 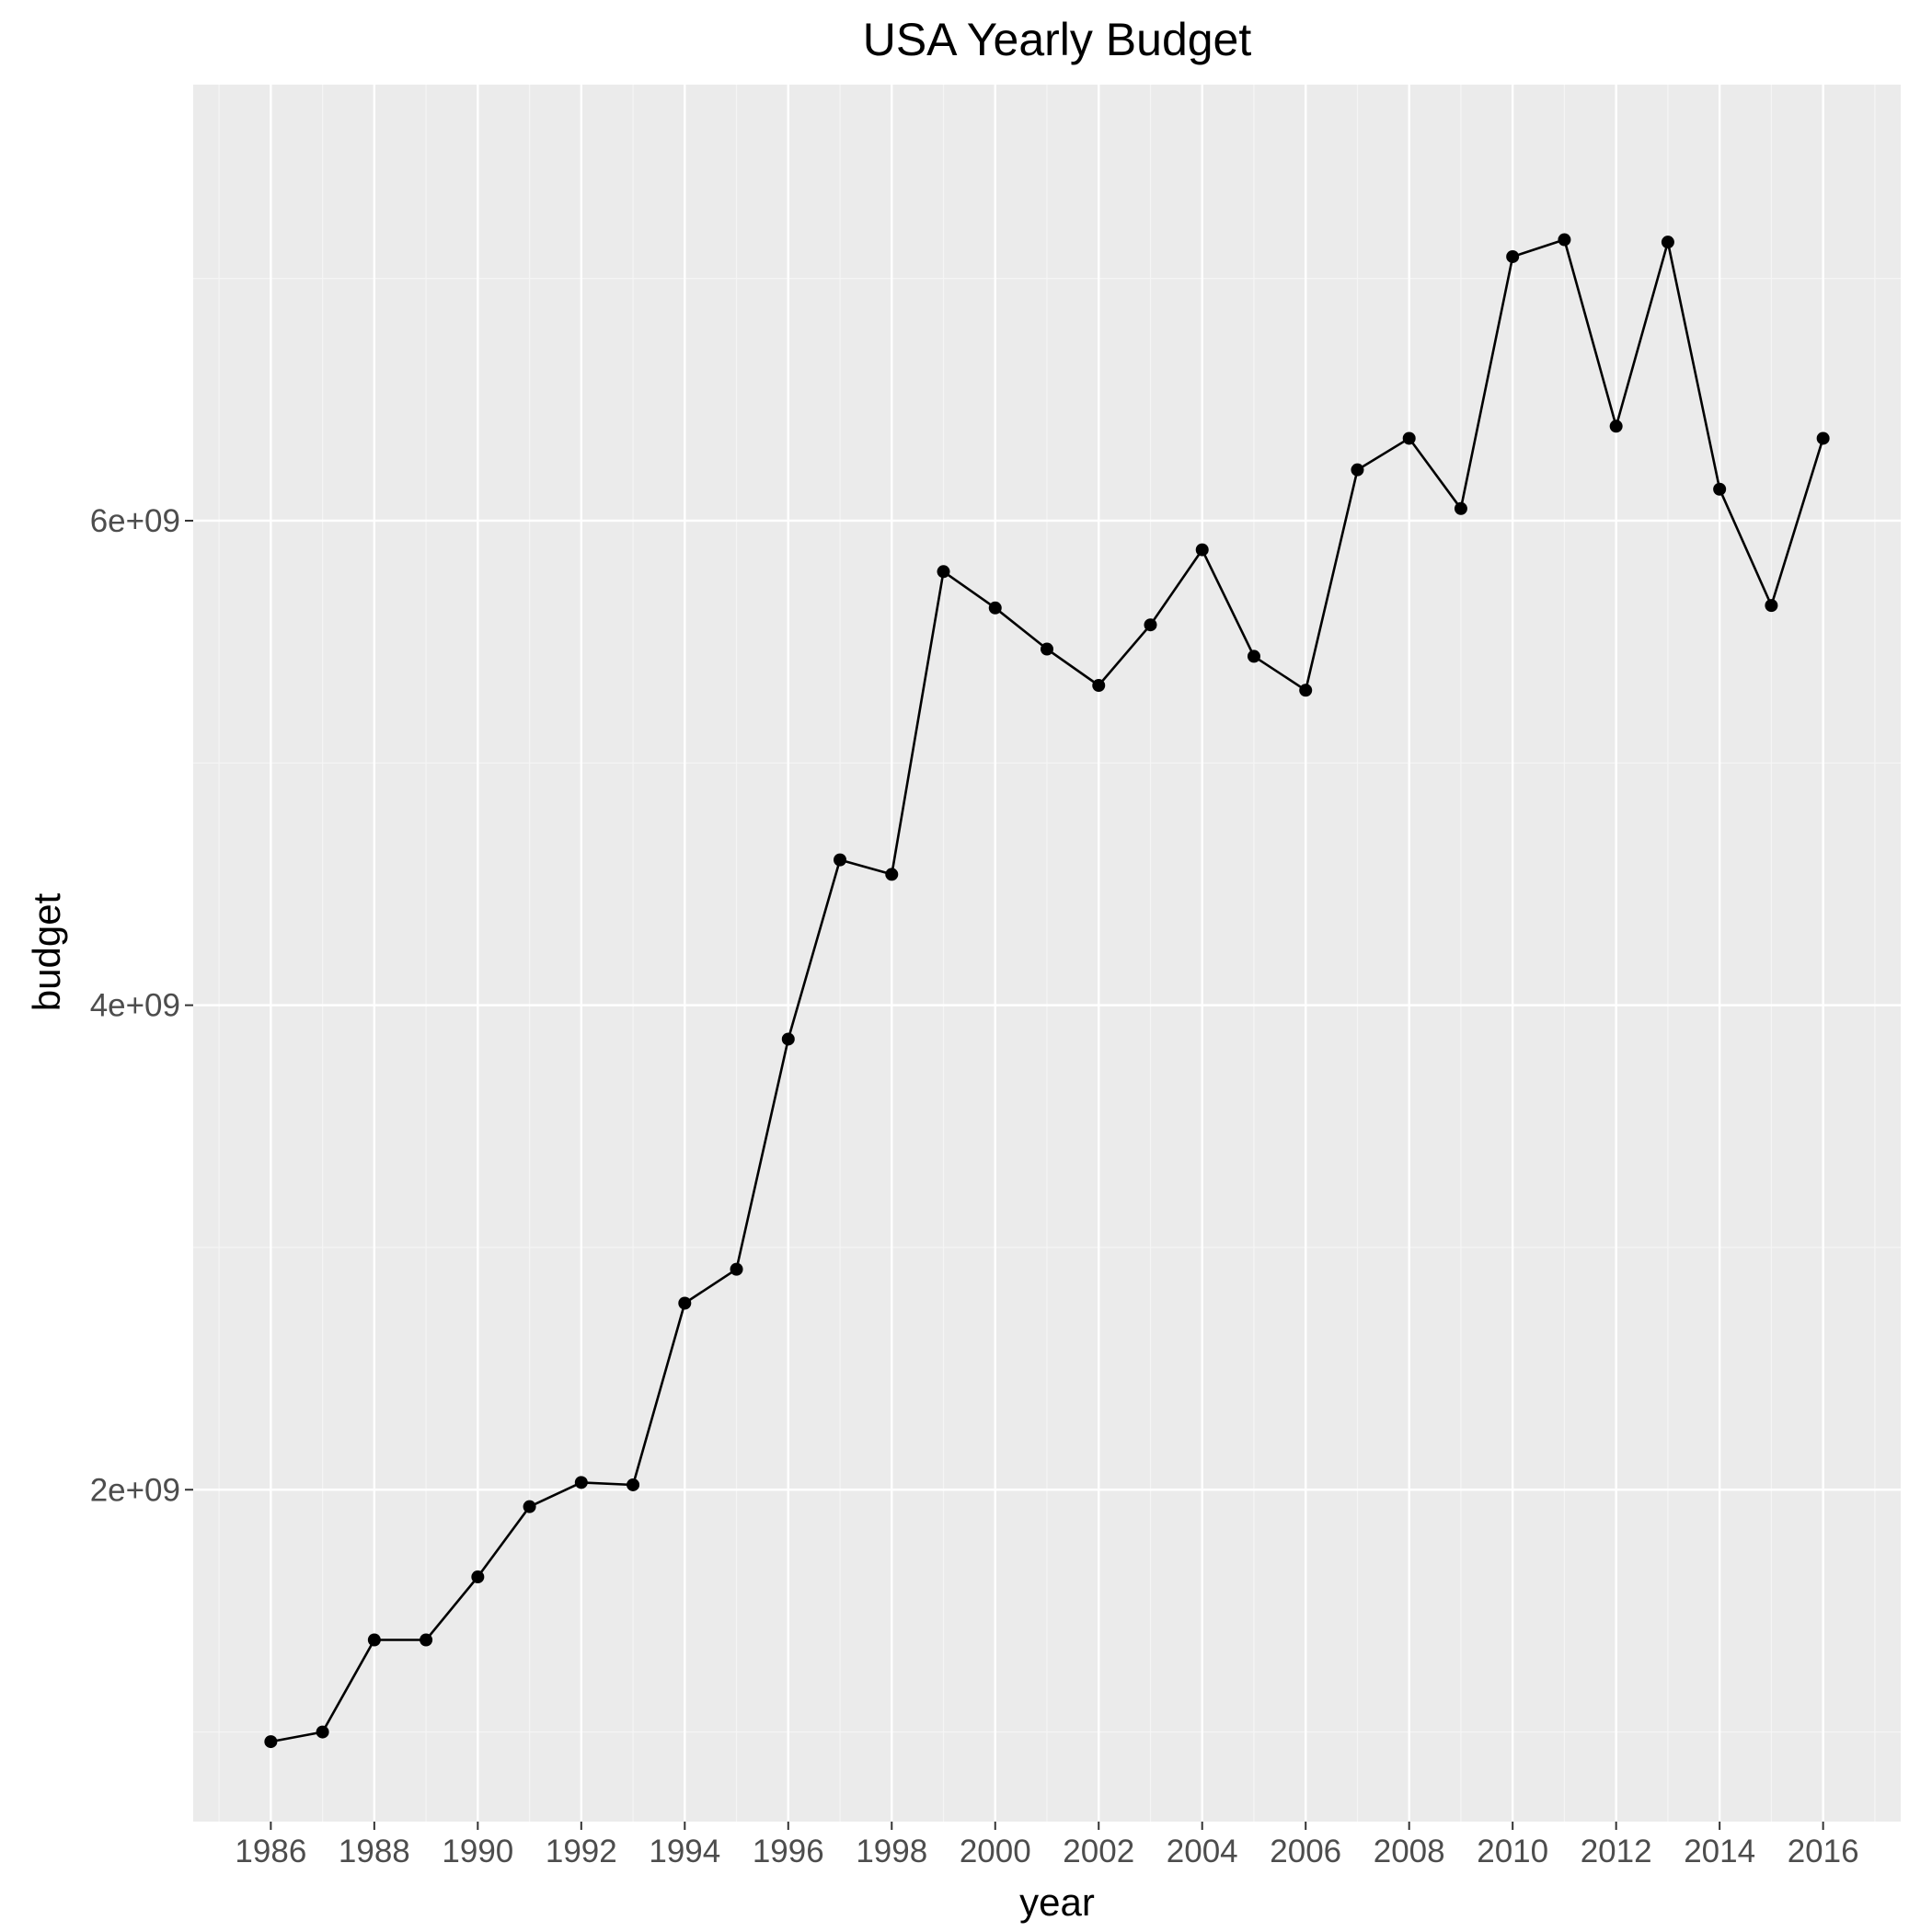 What do you see at coordinates (1305, 1851) in the screenshot?
I see `x-tick-label: 2006` at bounding box center [1305, 1851].